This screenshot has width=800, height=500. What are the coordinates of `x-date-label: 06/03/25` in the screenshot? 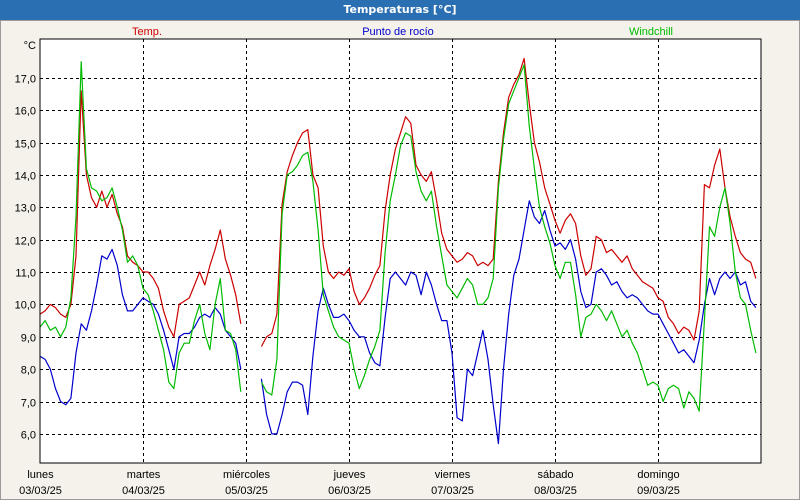 It's located at (349, 491).